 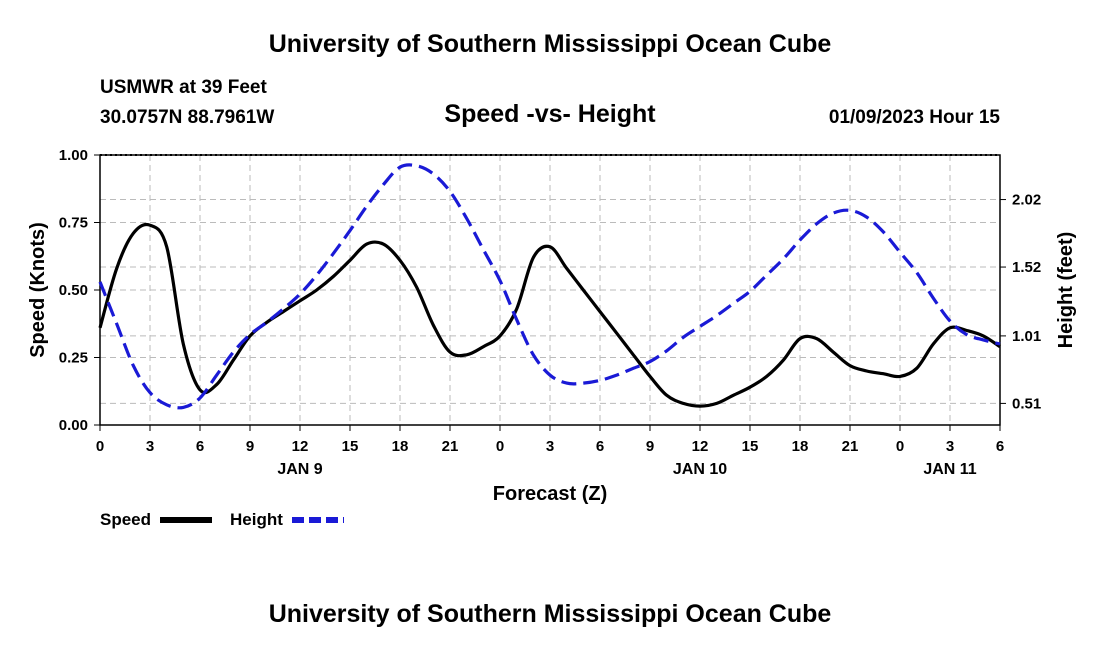 I want to click on y-left-tick-label: 1.00, so click(x=73, y=155).